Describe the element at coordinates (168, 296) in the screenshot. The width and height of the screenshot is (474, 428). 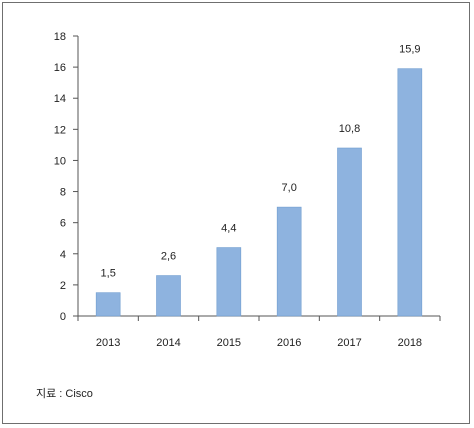
I see `bar-2014` at that location.